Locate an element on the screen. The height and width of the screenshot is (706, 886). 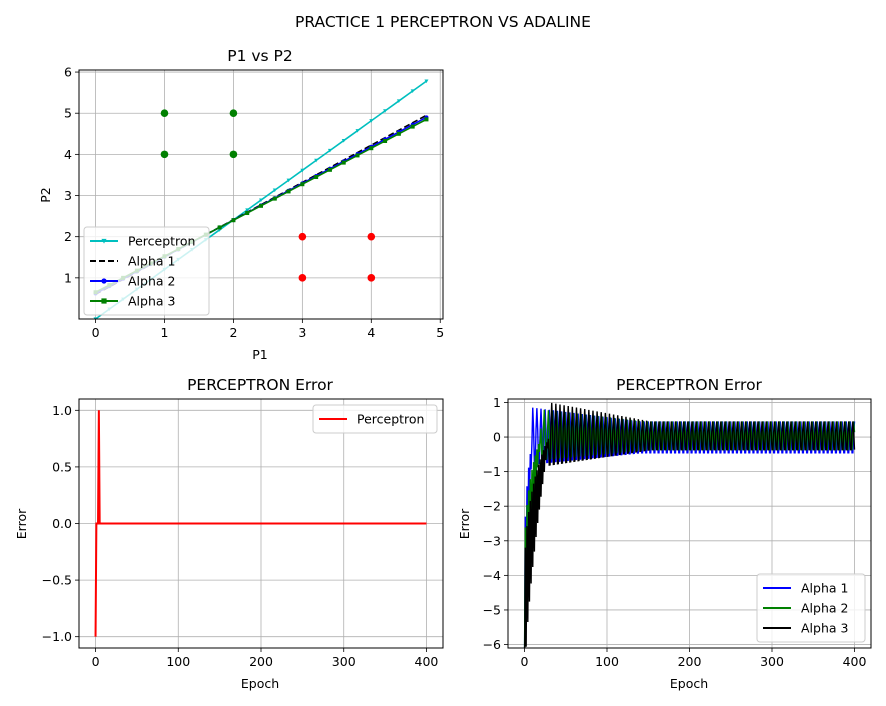
y-tick-label: −3 is located at coordinates (492, 540).